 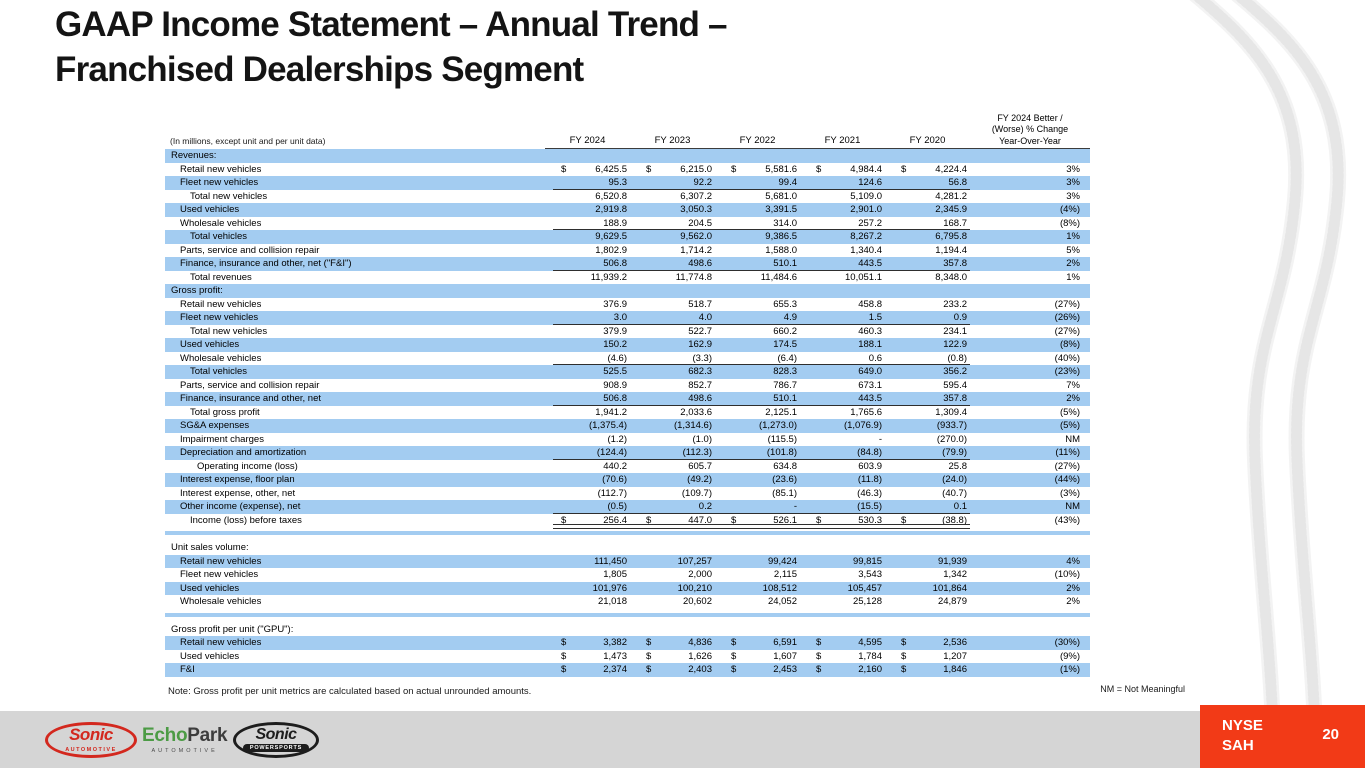 I want to click on value-cell: (85.1), so click(x=757, y=493).